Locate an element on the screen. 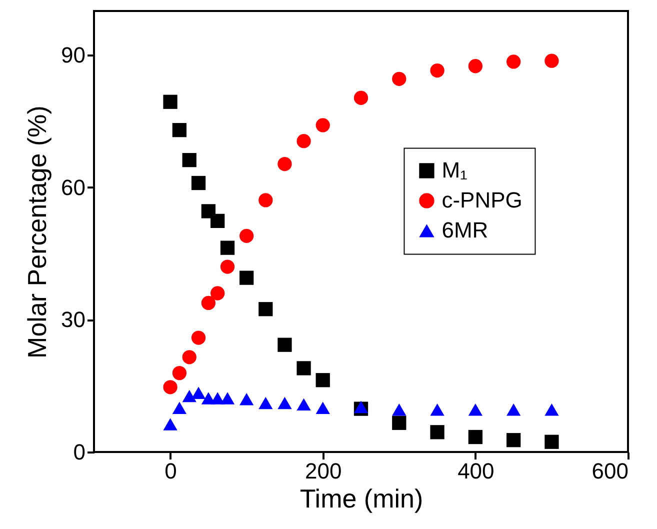 This screenshot has height=529, width=657. y-tick-label: 90 is located at coordinates (73, 55).